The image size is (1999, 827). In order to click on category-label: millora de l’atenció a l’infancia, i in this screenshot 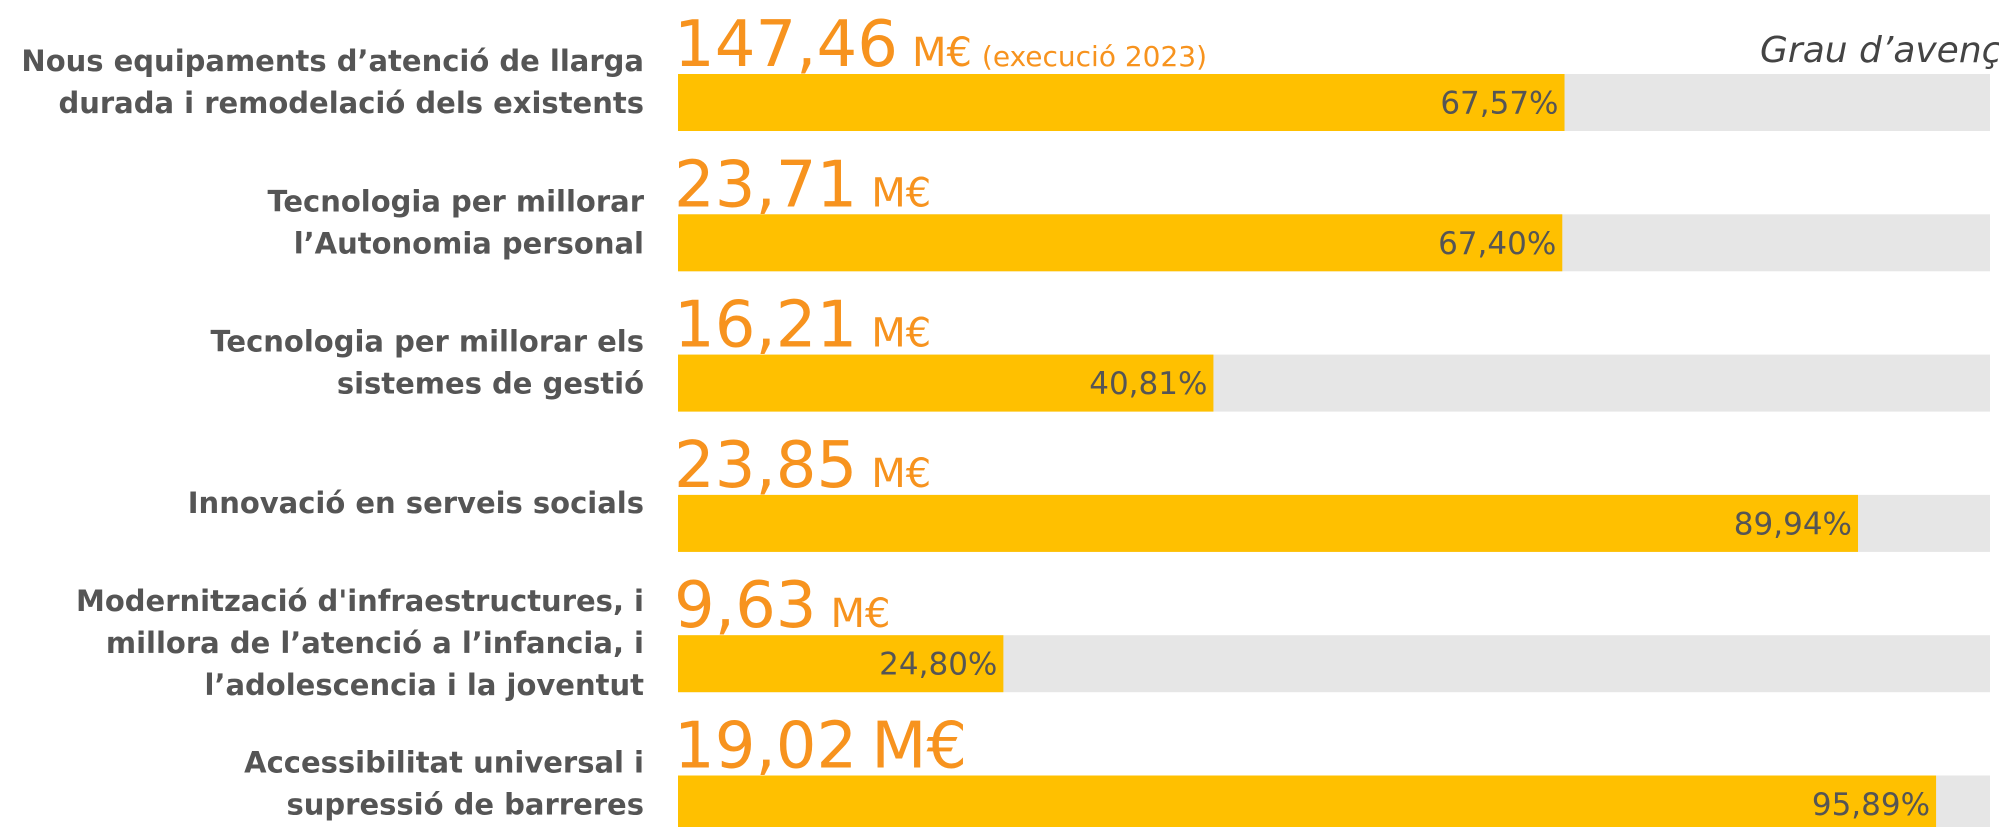, I will do `click(375, 643)`.